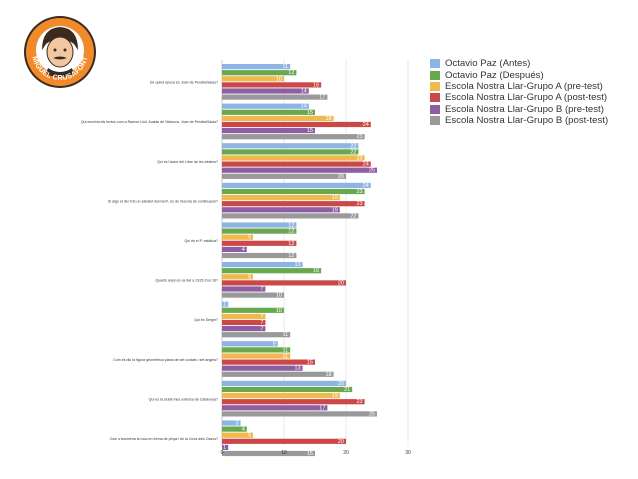  What do you see at coordinates (524, 109) in the screenshot?
I see `legend-label: Escola Nostra Llar-Grupo B (pre-test)` at bounding box center [524, 109].